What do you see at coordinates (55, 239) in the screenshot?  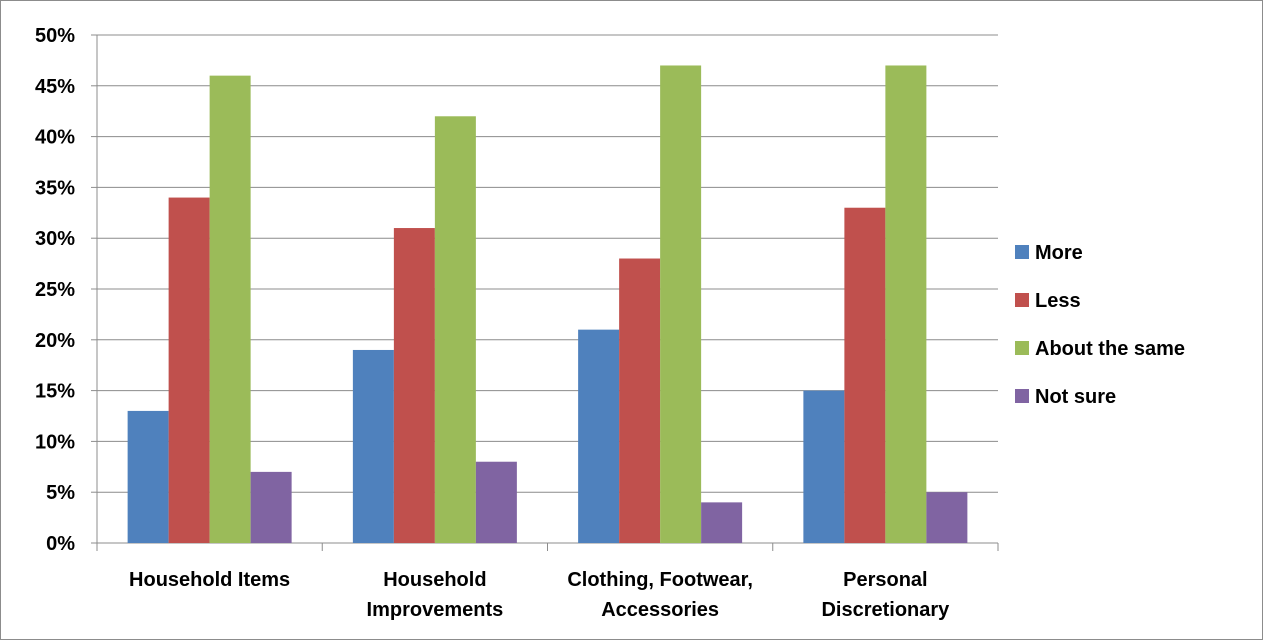 I see `y-tick-label: 30%` at bounding box center [55, 239].